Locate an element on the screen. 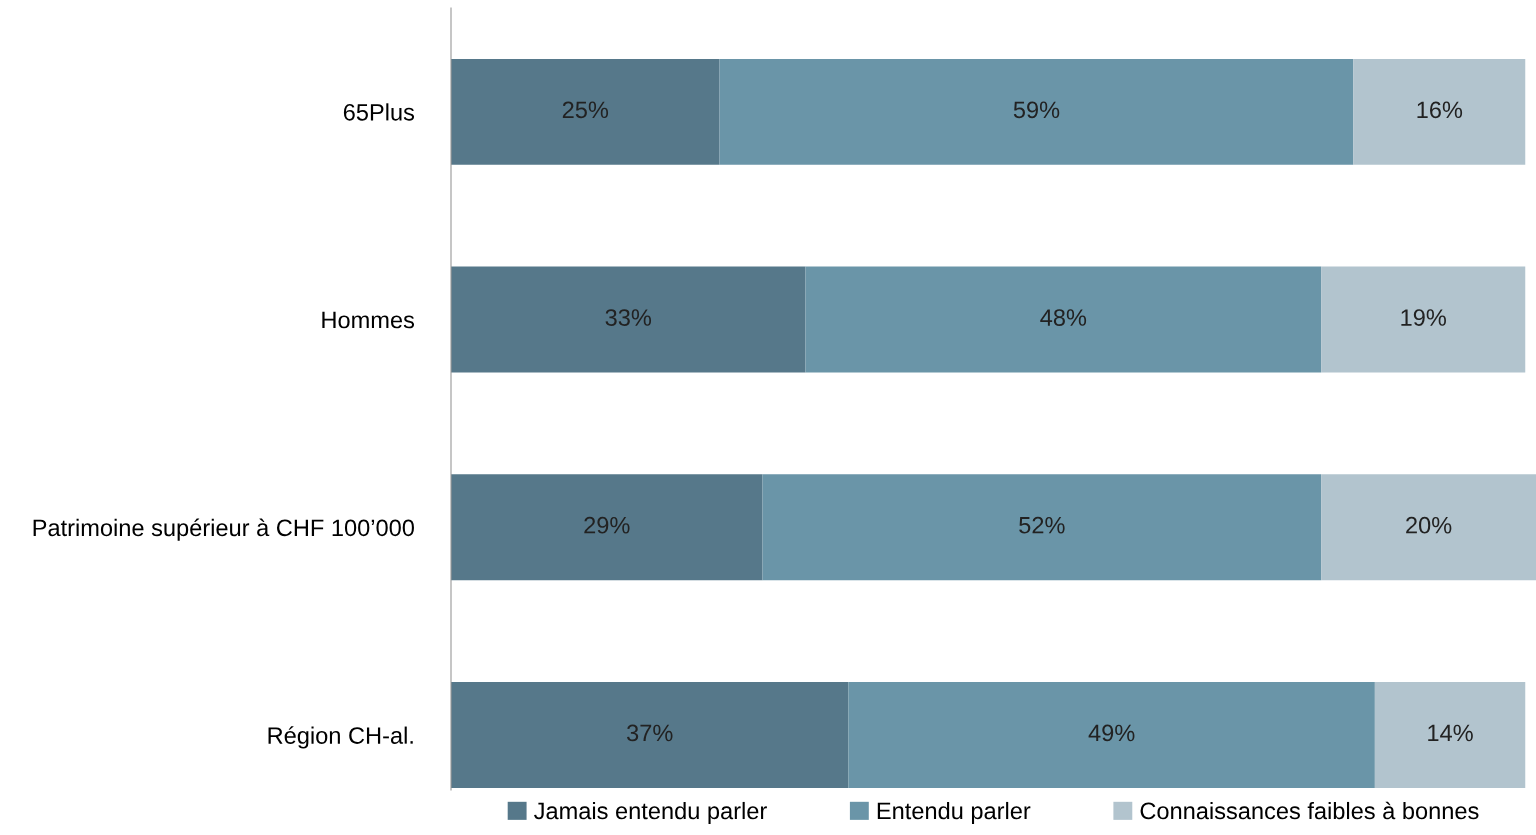 The height and width of the screenshot is (835, 1536). data-label: 49% is located at coordinates (1111, 733).